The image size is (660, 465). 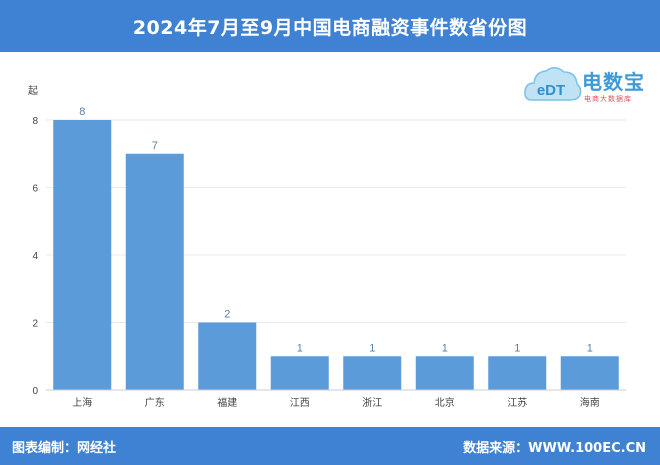 I want to click on chart-title-bar: 2024年7月至9月中国电商融资事件数省份图, so click(x=330, y=26).